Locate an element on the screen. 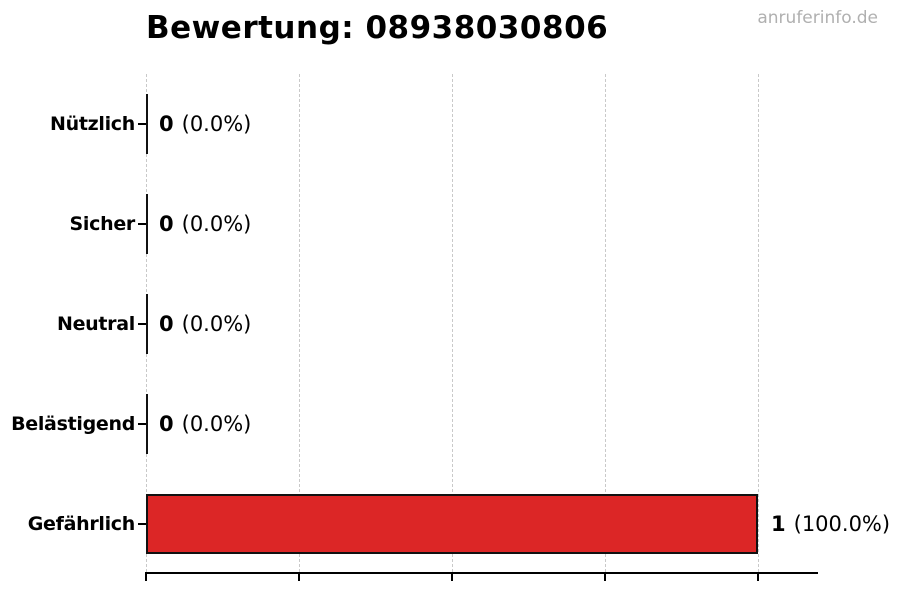 This screenshot has width=900, height=600. category-label: Belästigend is located at coordinates (73, 424).